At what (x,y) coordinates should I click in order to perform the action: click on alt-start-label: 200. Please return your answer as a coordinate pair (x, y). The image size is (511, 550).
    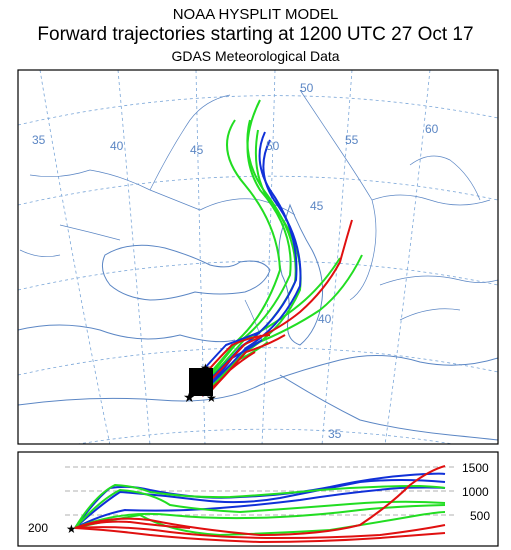
    Looking at the image, I should click on (38, 528).